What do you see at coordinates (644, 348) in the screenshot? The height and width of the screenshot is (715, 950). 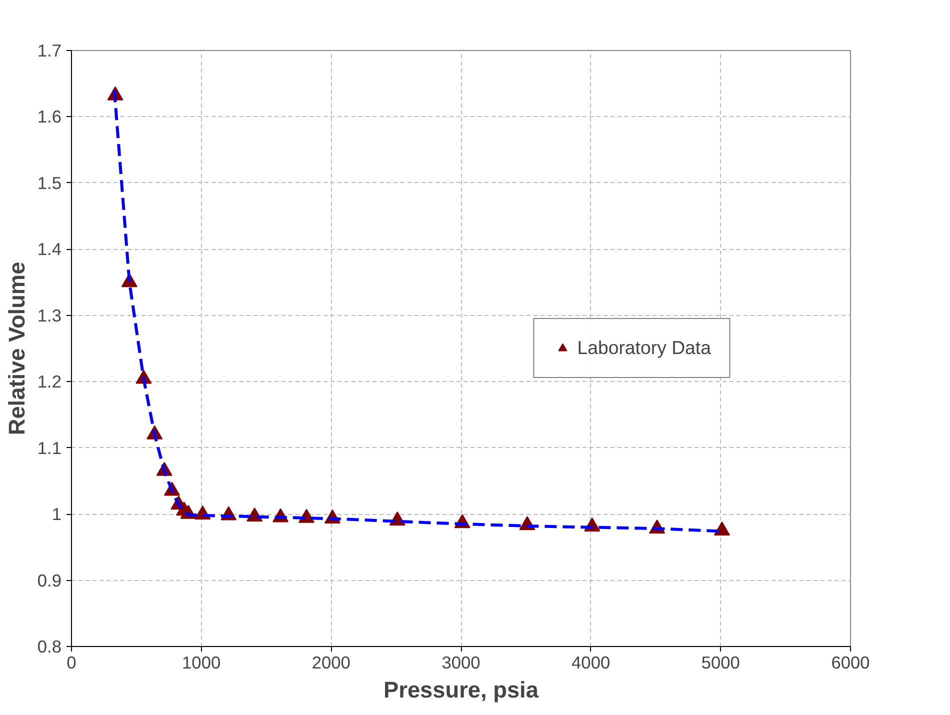 I see `legend-label: Laboratory Data` at bounding box center [644, 348].